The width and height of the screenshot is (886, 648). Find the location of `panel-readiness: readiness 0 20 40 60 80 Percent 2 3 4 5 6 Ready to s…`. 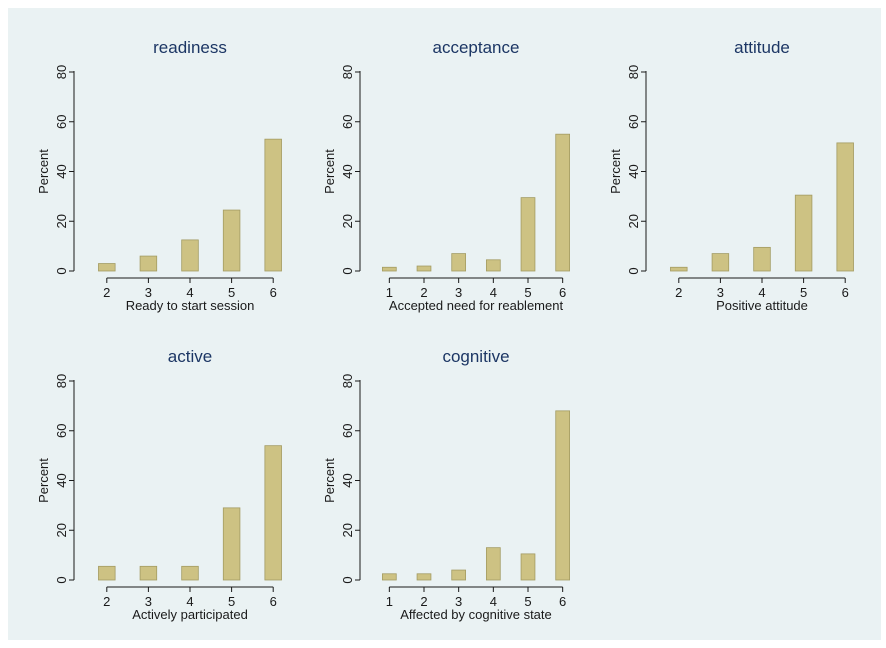

panel-readiness: readiness 0 20 40 60 80 Percent 2 3 4 5 6 Ready to s… is located at coordinates (159, 175).